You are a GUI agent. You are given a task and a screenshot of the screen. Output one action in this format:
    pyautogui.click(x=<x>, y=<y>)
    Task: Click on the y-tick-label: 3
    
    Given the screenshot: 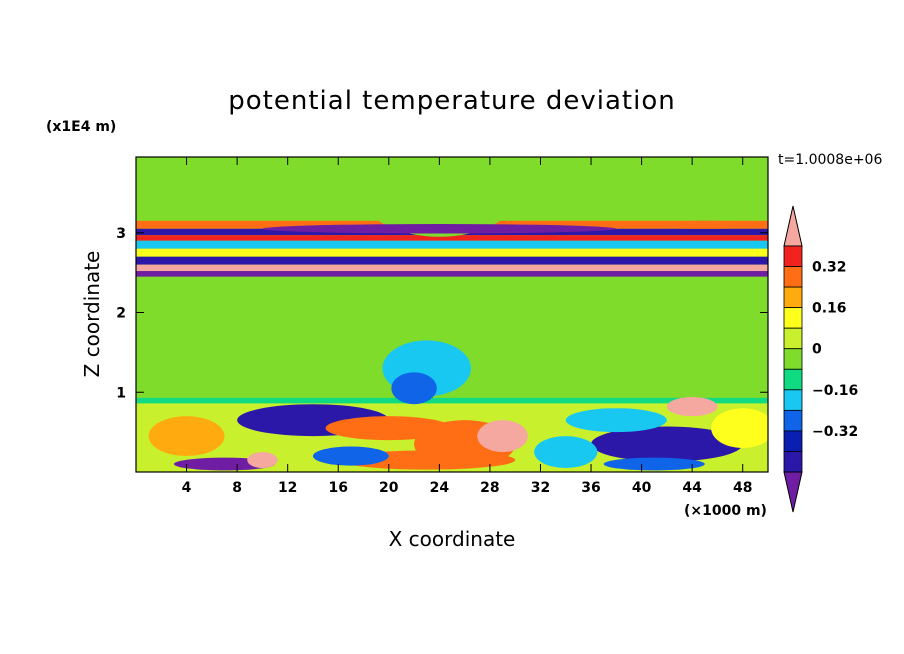 What is the action you would take?
    pyautogui.click(x=121, y=234)
    